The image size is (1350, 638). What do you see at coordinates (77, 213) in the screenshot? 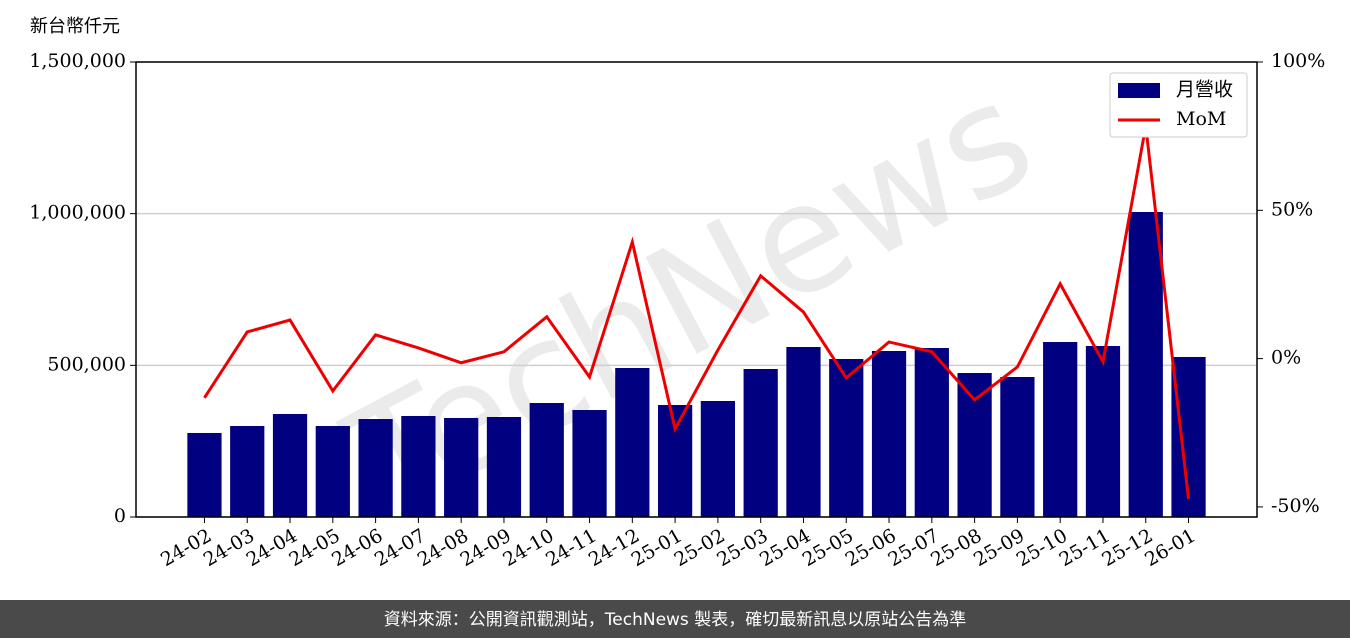
I see `y-tick-label: 1,000,000` at bounding box center [77, 213].